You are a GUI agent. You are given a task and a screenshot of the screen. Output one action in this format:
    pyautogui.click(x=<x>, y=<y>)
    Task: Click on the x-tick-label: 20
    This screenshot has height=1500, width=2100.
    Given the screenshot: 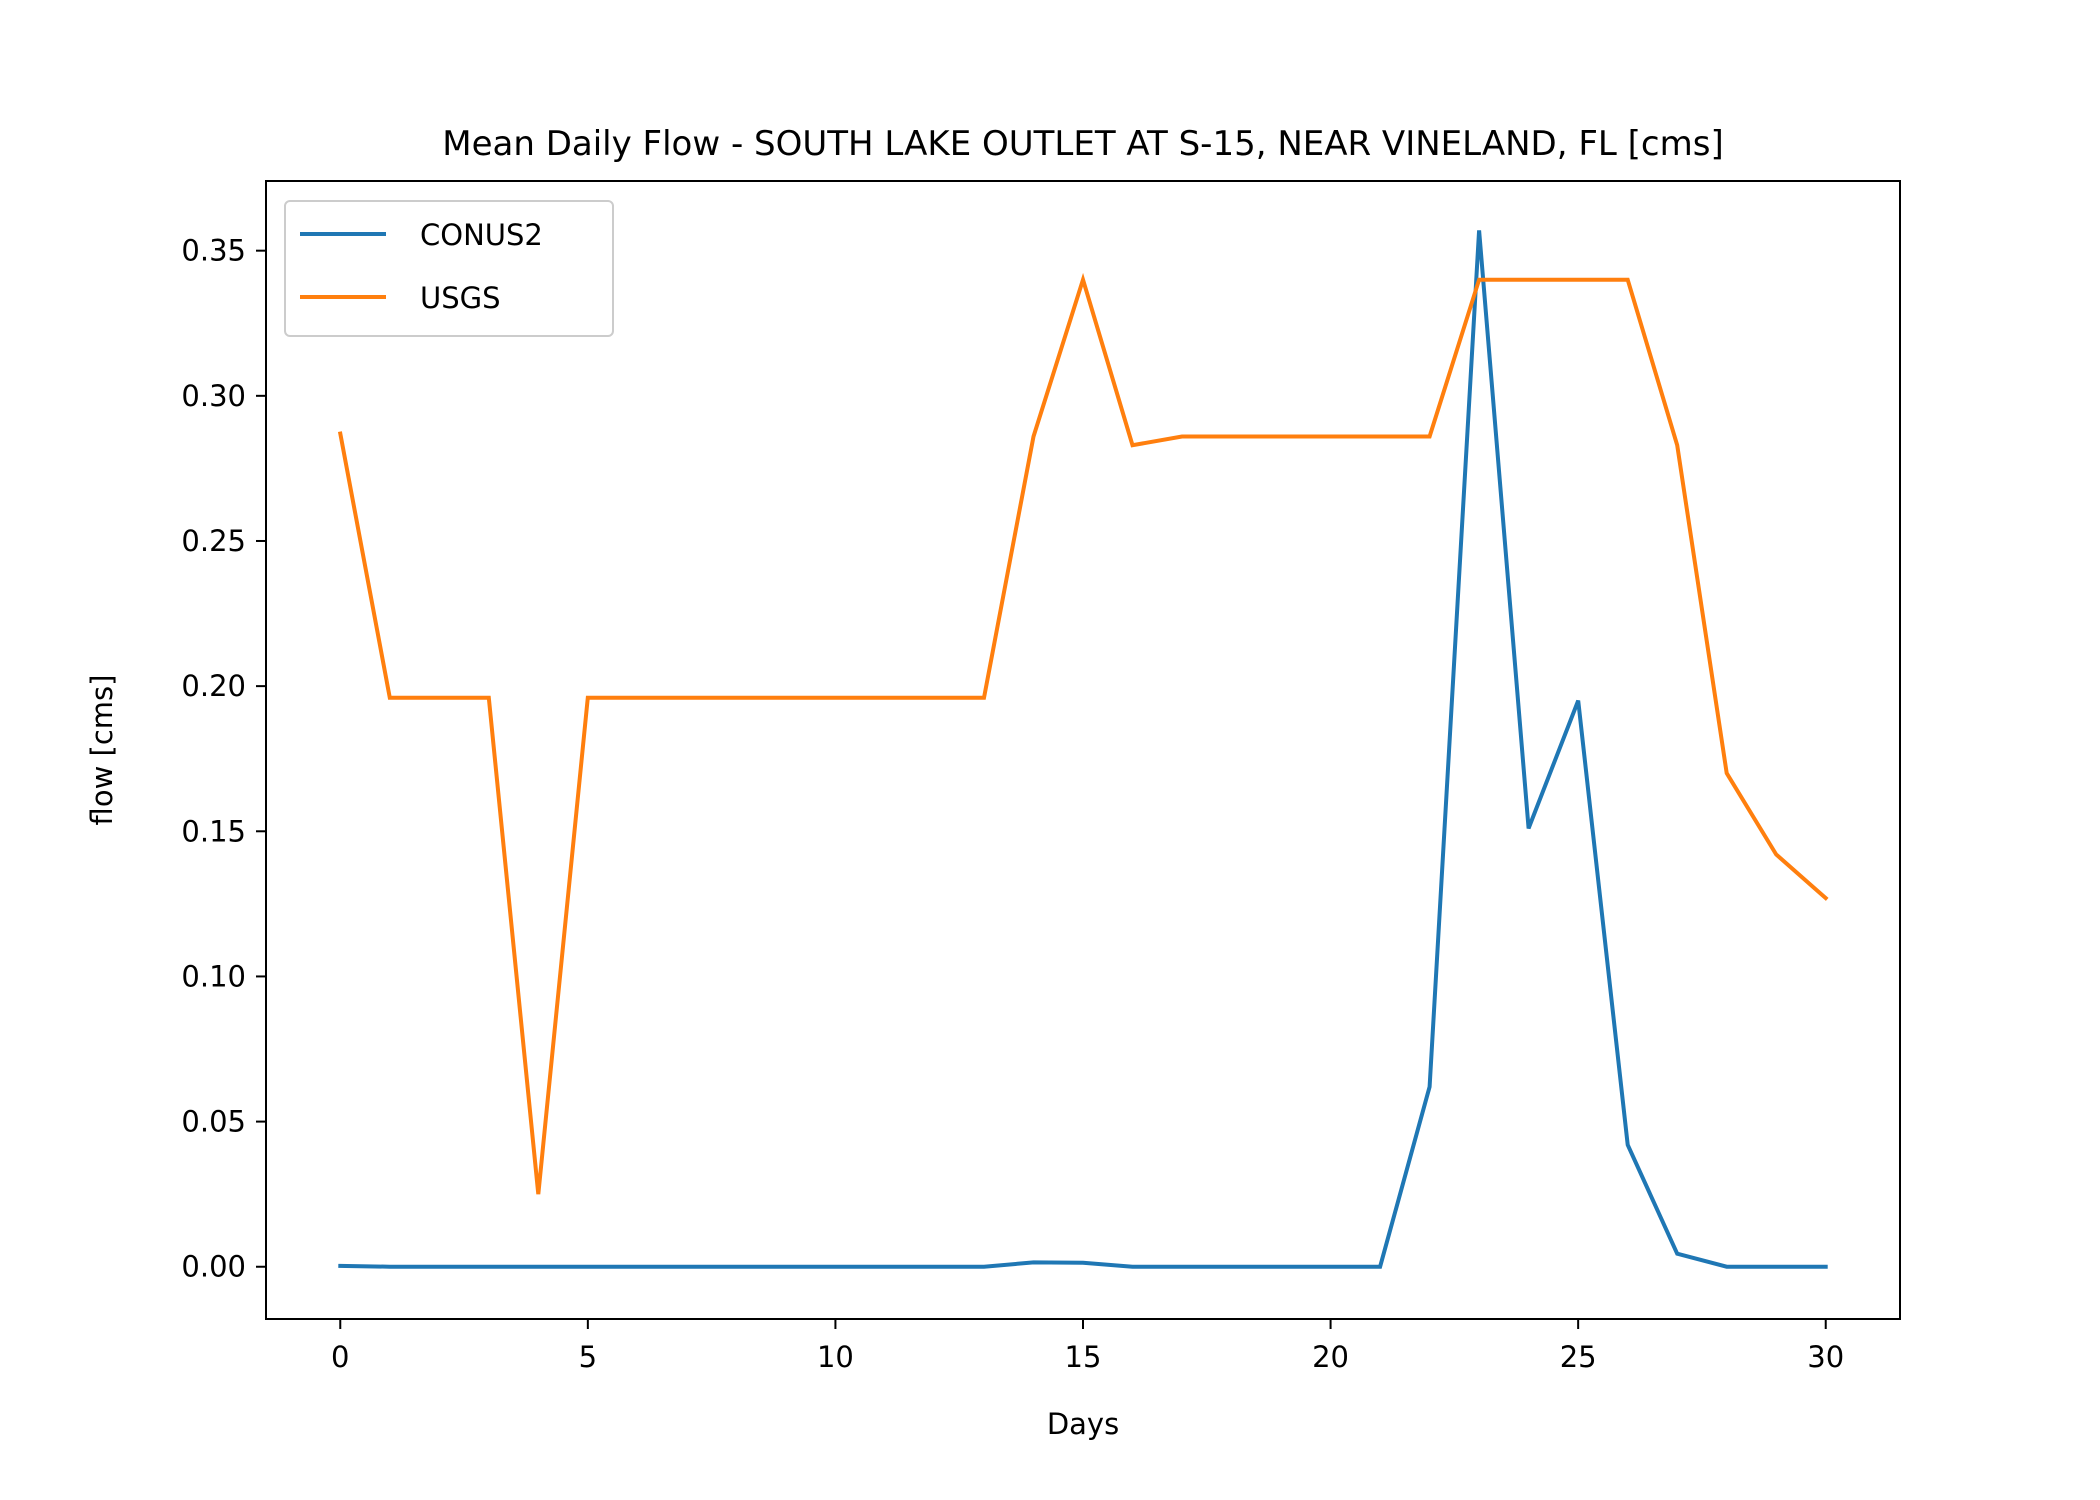 What is the action you would take?
    pyautogui.click(x=1330, y=1357)
    